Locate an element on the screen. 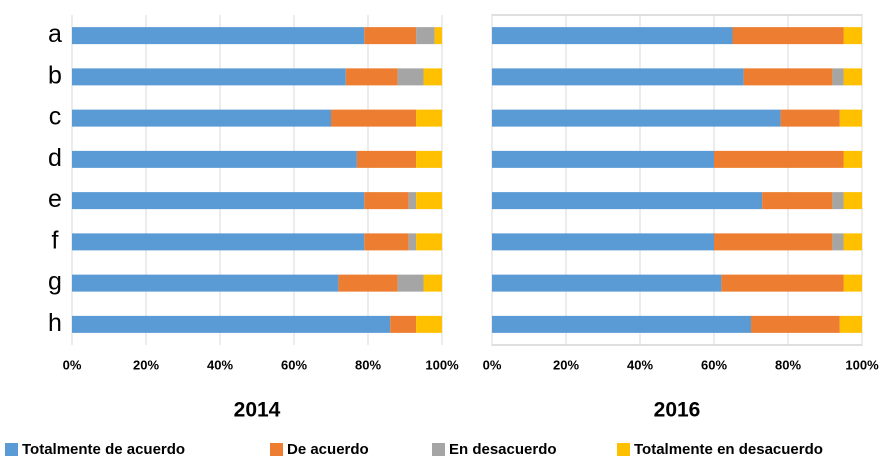 Image resolution: width=882 pixels, height=459 pixels. category-label: e is located at coordinates (55, 199).